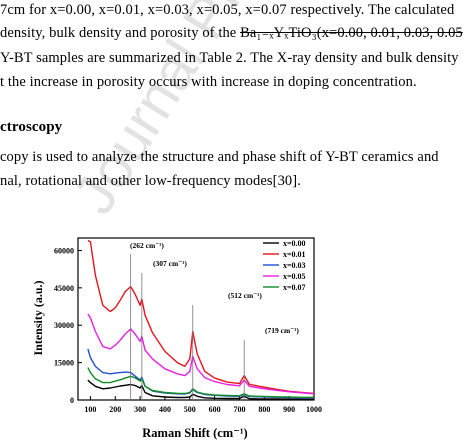 The image size is (474, 442). I want to click on y-tick-label: 60000, so click(64, 250).